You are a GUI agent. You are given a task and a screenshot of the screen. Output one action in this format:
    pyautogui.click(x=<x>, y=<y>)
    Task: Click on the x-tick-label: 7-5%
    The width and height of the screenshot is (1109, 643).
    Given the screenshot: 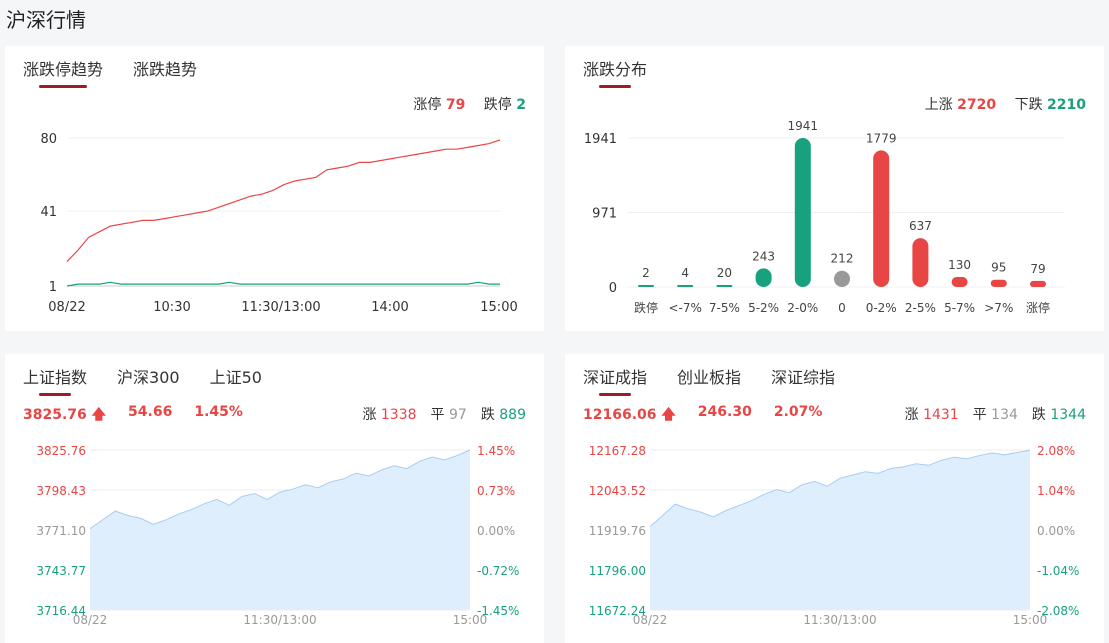 What is the action you would take?
    pyautogui.click(x=724, y=308)
    